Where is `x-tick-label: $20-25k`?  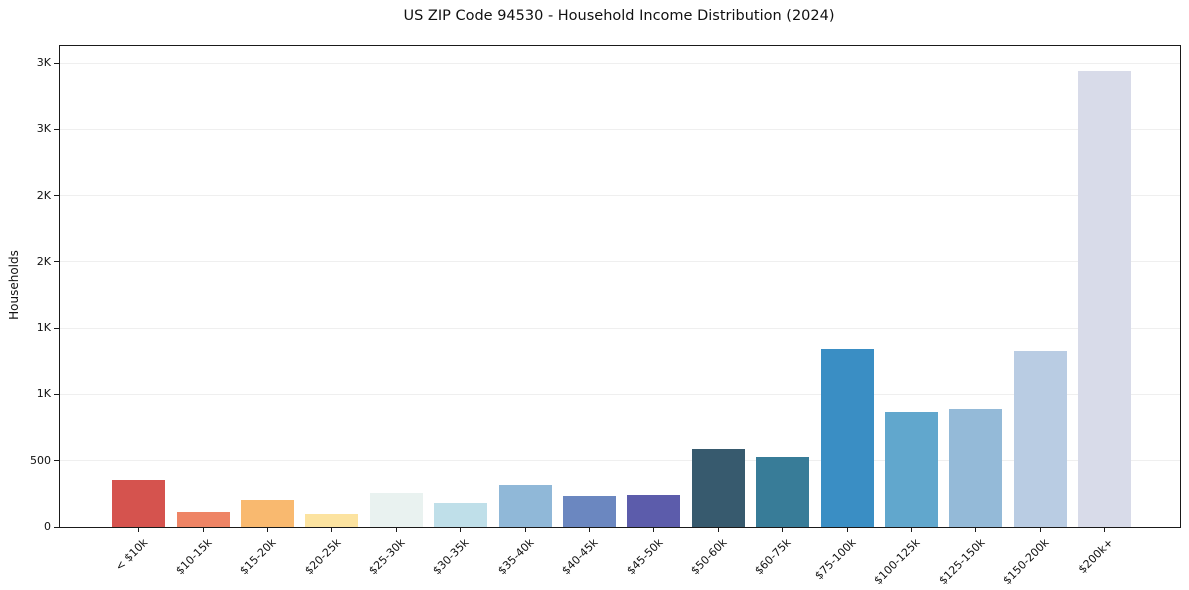
x-tick-label: $20-25k is located at coordinates (322, 557).